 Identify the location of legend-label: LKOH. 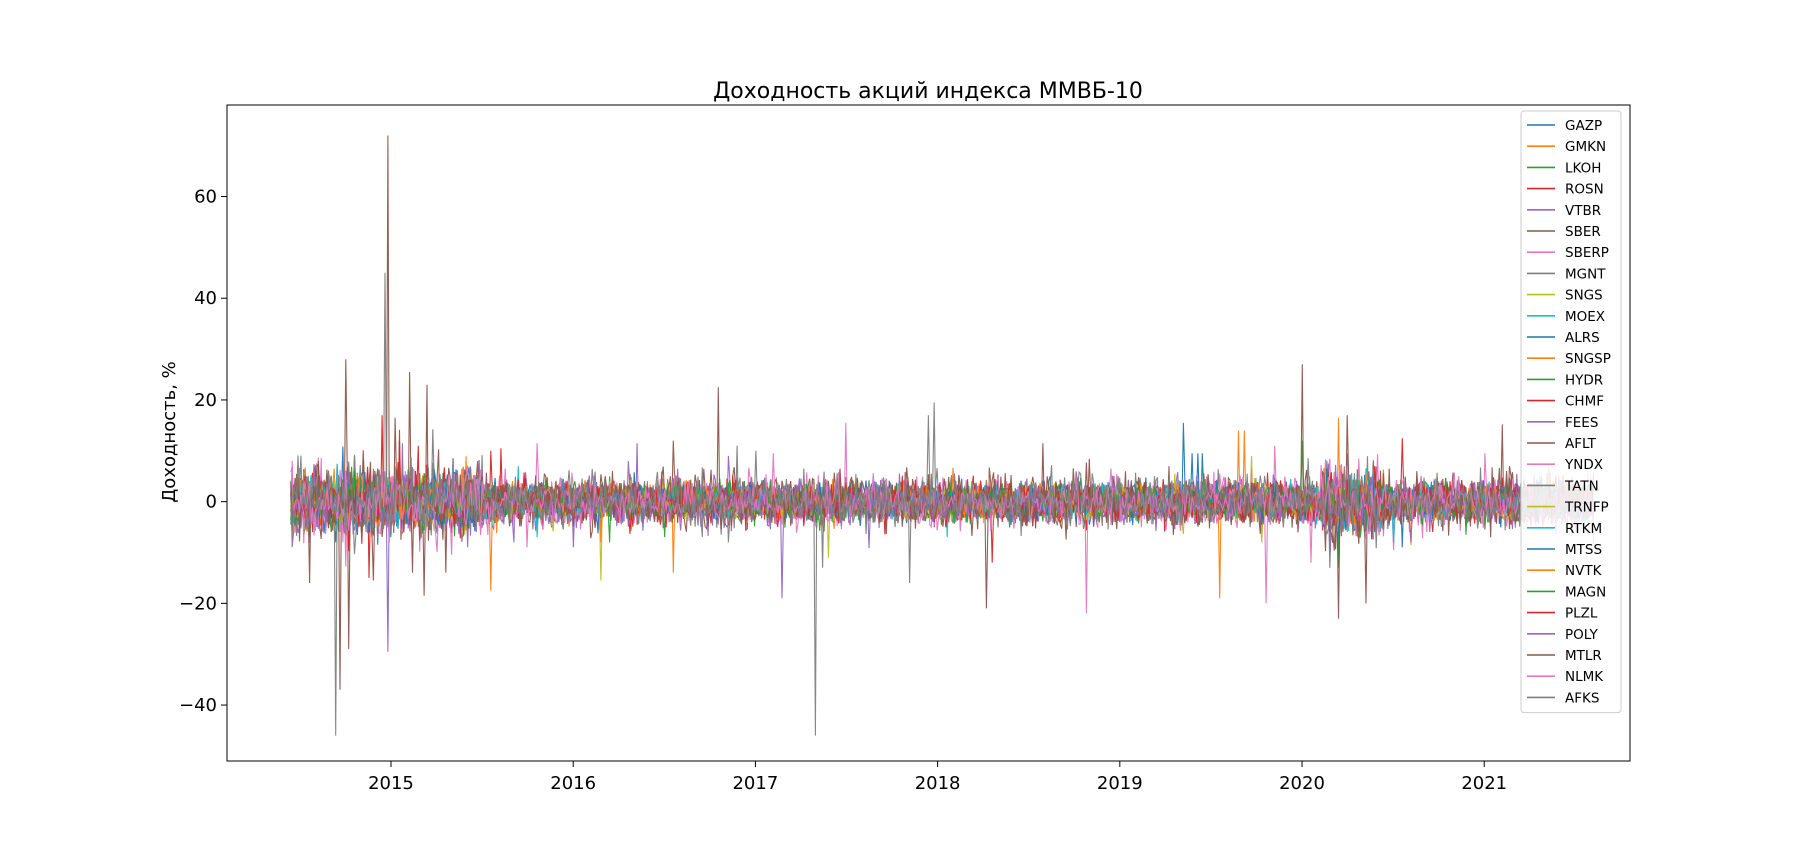
(1583, 168).